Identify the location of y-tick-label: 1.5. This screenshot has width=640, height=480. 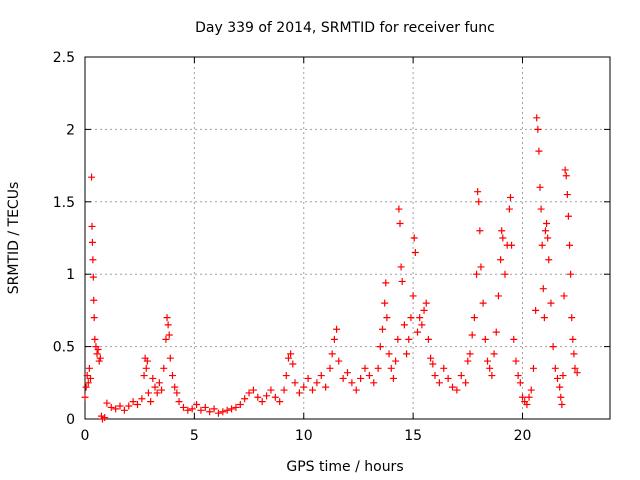
(64, 203).